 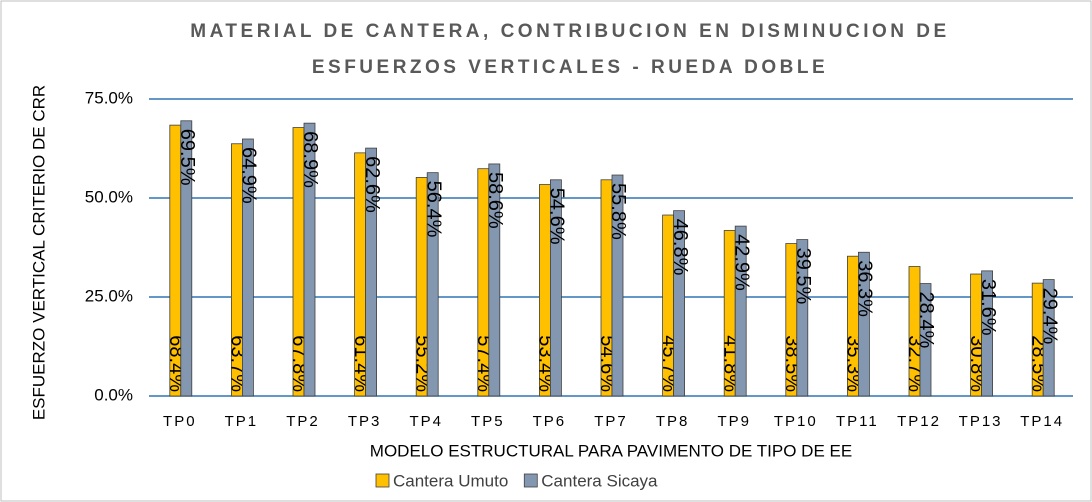 What do you see at coordinates (426, 421) in the screenshot?
I see `x-tick-label: TP4` at bounding box center [426, 421].